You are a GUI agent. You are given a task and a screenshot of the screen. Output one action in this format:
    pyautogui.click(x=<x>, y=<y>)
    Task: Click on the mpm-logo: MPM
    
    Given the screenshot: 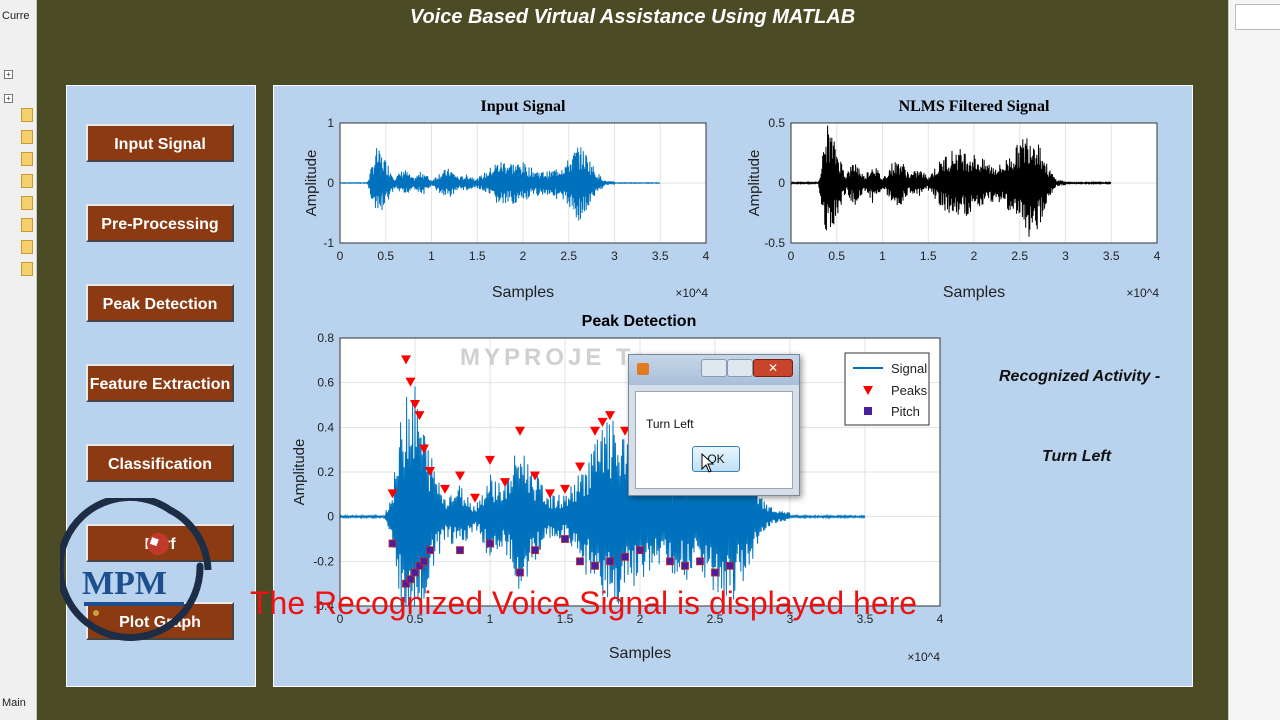 What is the action you would take?
    pyautogui.click(x=136, y=569)
    